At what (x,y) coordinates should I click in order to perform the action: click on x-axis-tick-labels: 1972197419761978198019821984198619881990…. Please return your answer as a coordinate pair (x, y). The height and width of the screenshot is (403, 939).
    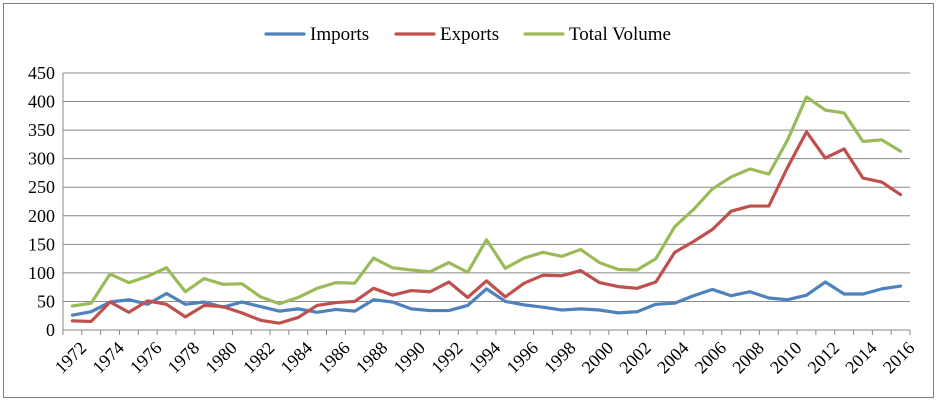
    Looking at the image, I should click on (485, 358).